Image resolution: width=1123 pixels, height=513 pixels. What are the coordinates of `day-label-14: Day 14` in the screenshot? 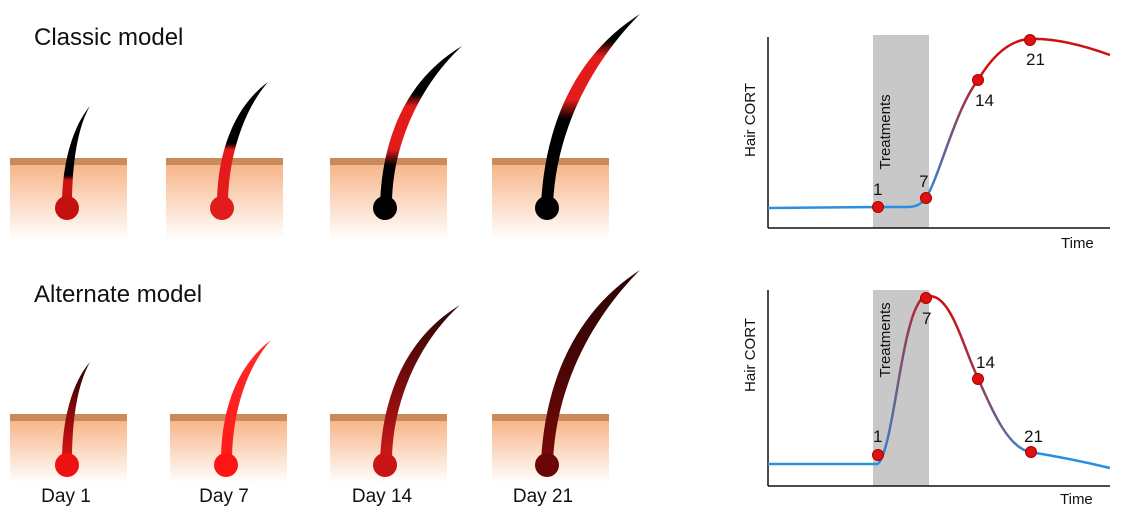 It's located at (382, 497).